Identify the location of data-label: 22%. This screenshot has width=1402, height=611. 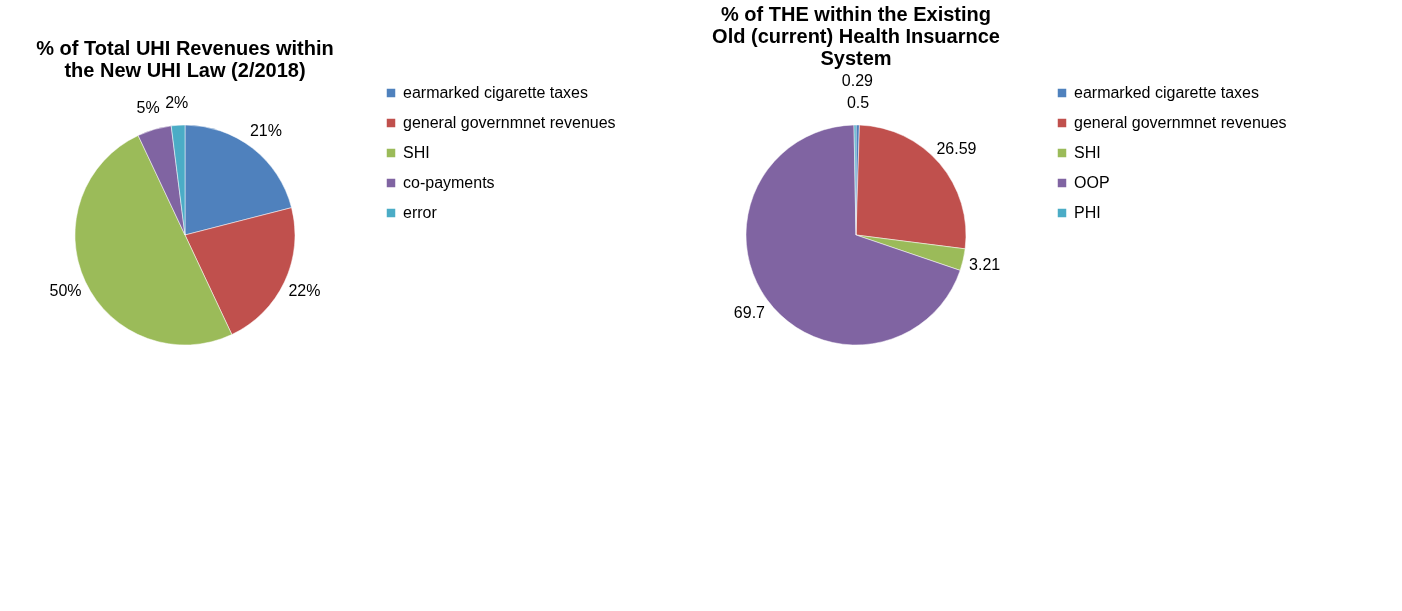
(304, 291).